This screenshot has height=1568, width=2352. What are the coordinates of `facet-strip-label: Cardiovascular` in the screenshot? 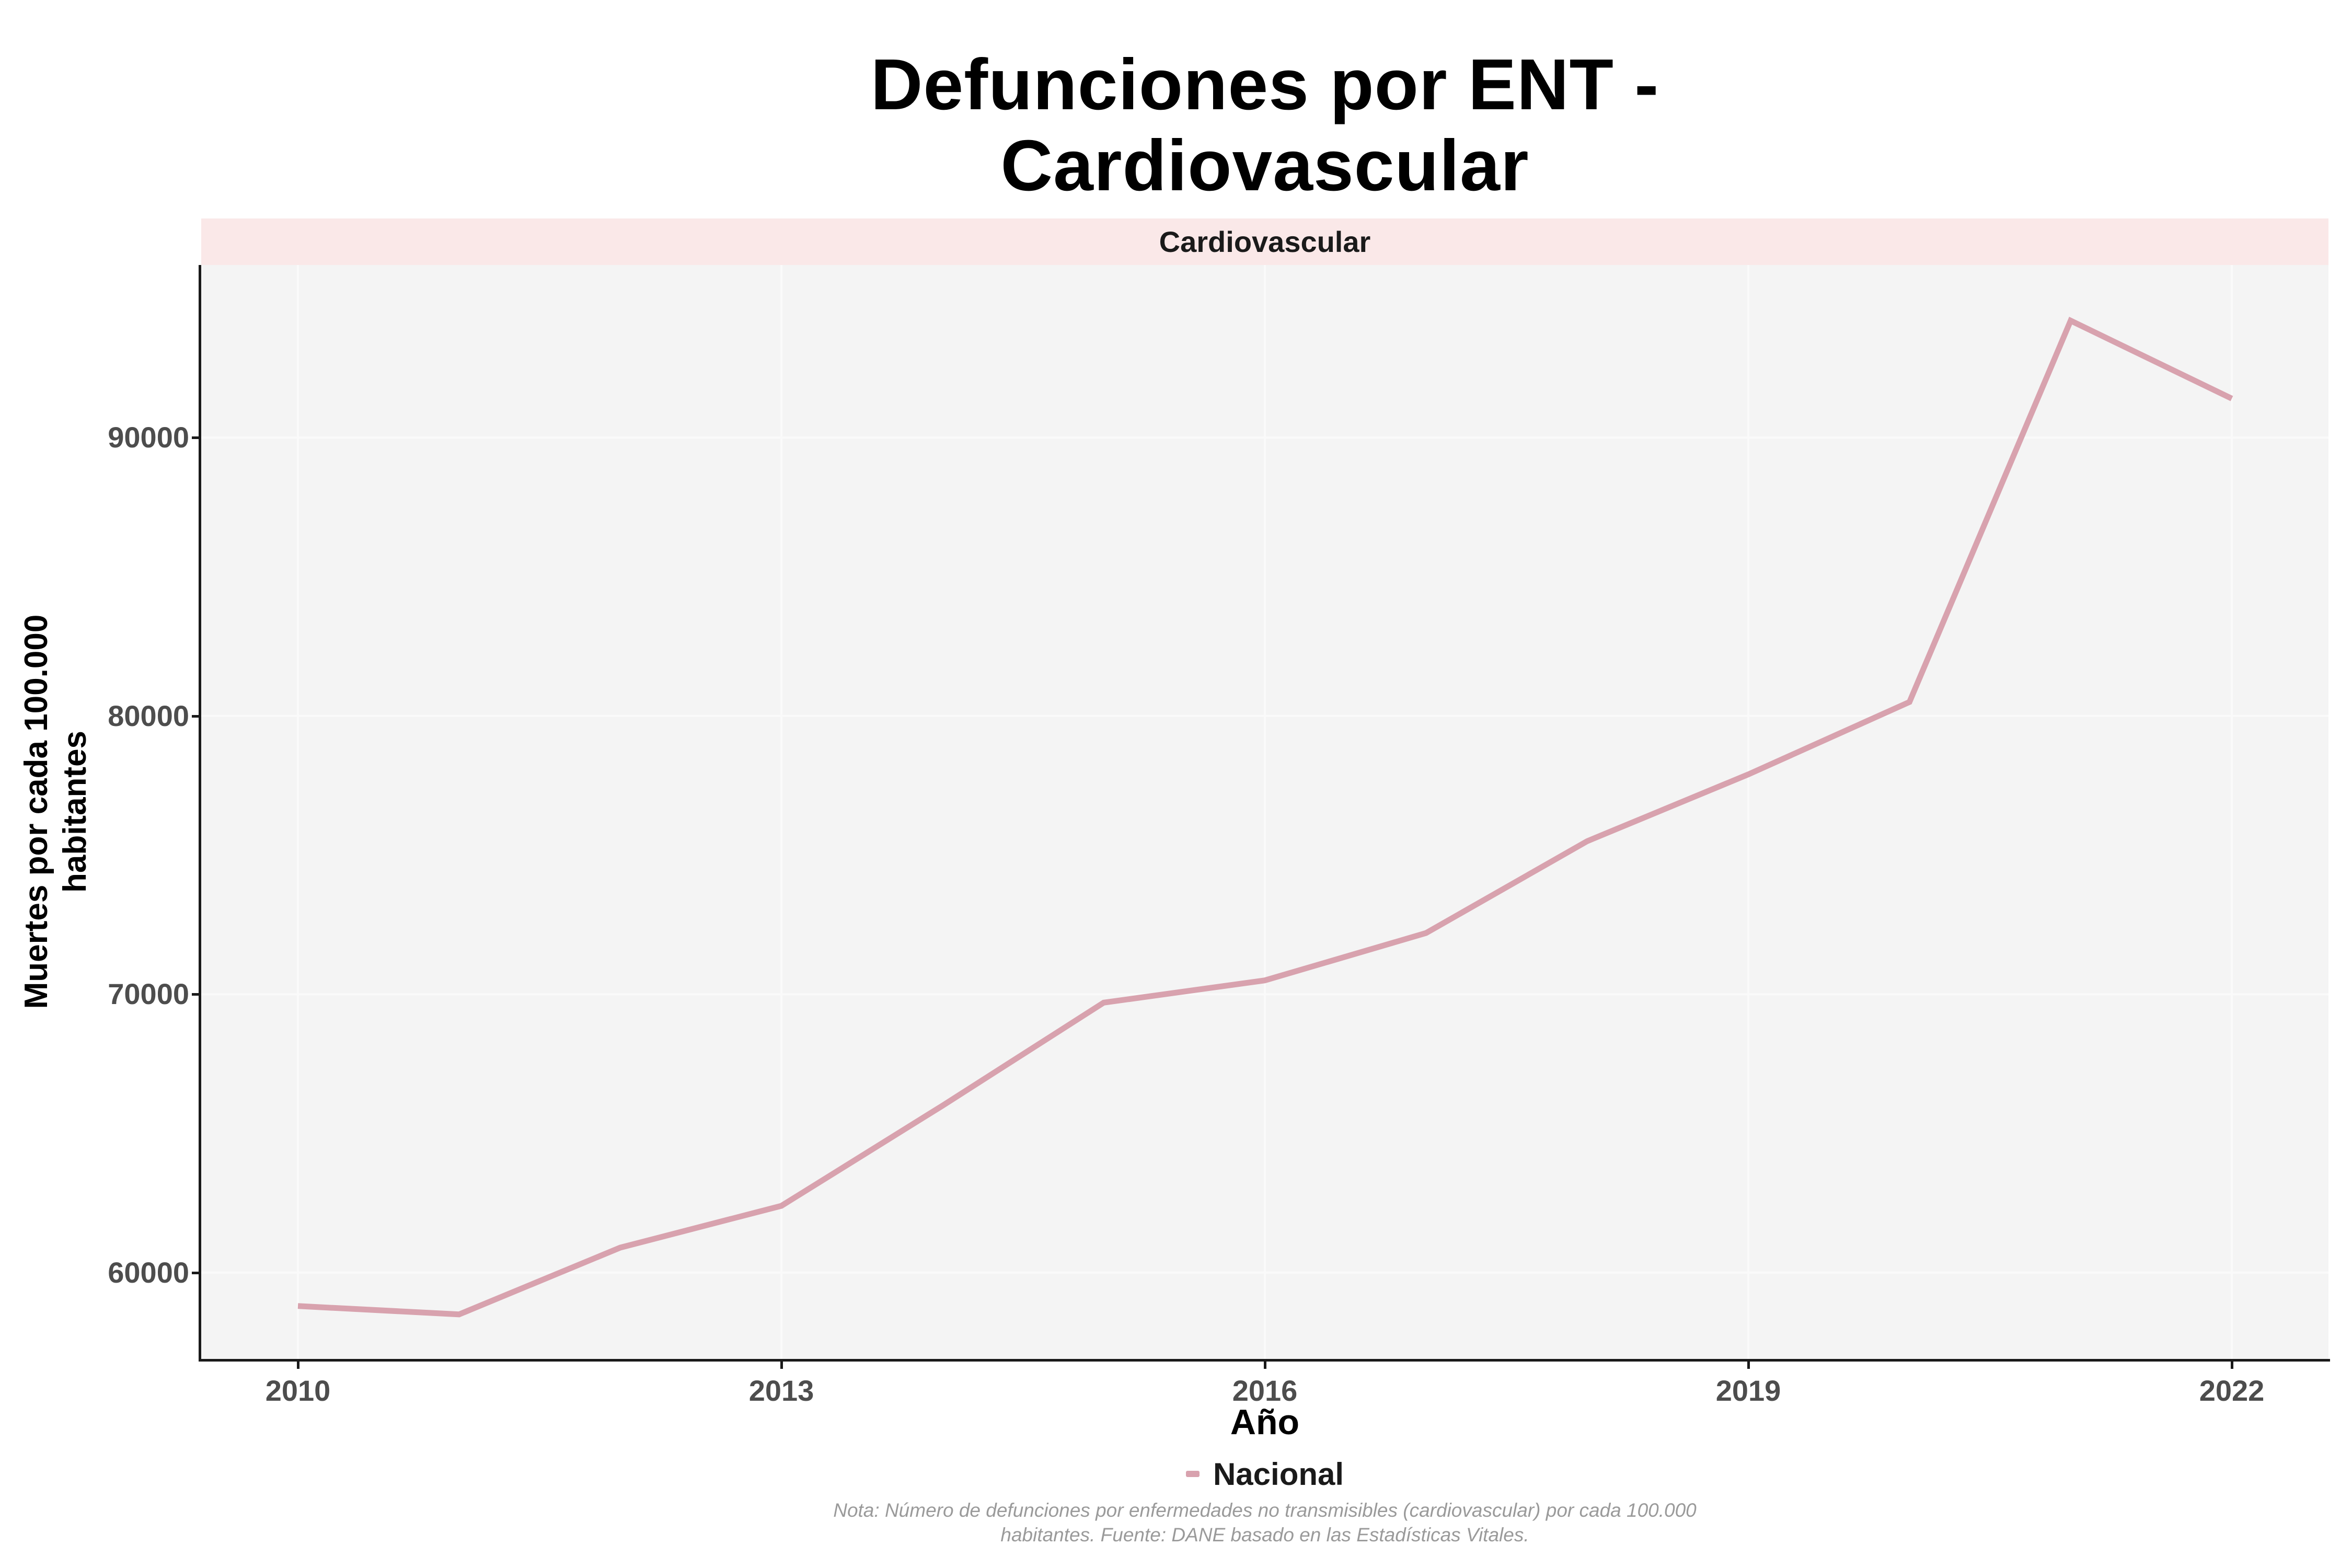 It's located at (1265, 241).